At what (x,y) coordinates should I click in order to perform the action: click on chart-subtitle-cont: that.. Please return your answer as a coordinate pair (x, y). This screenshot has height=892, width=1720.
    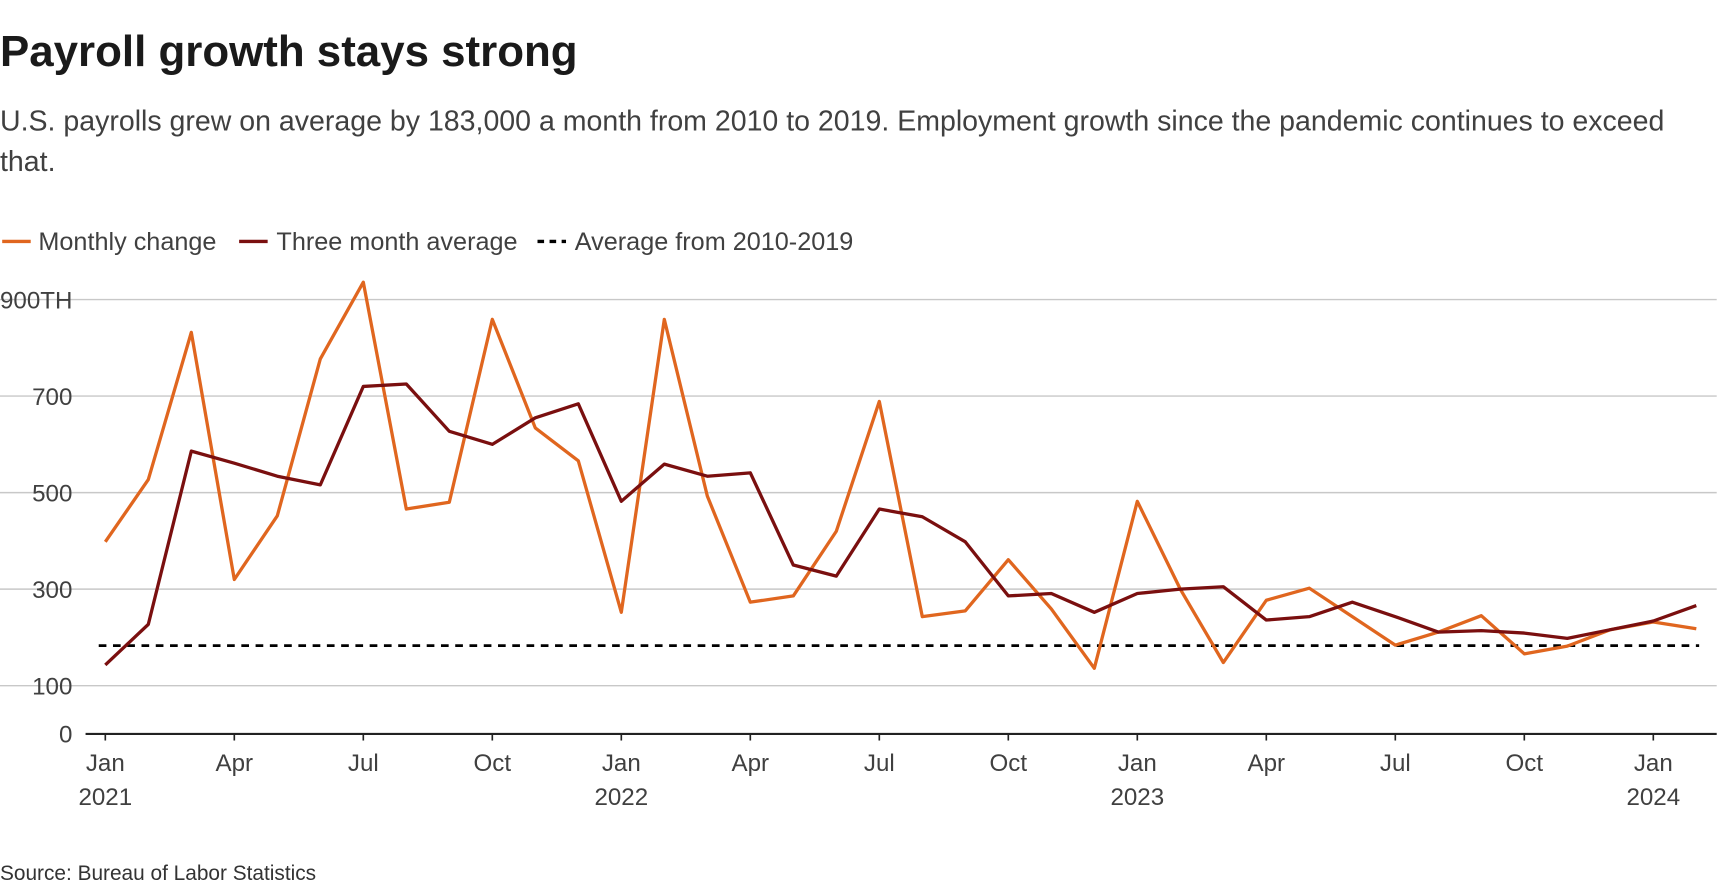
    Looking at the image, I should click on (28, 162).